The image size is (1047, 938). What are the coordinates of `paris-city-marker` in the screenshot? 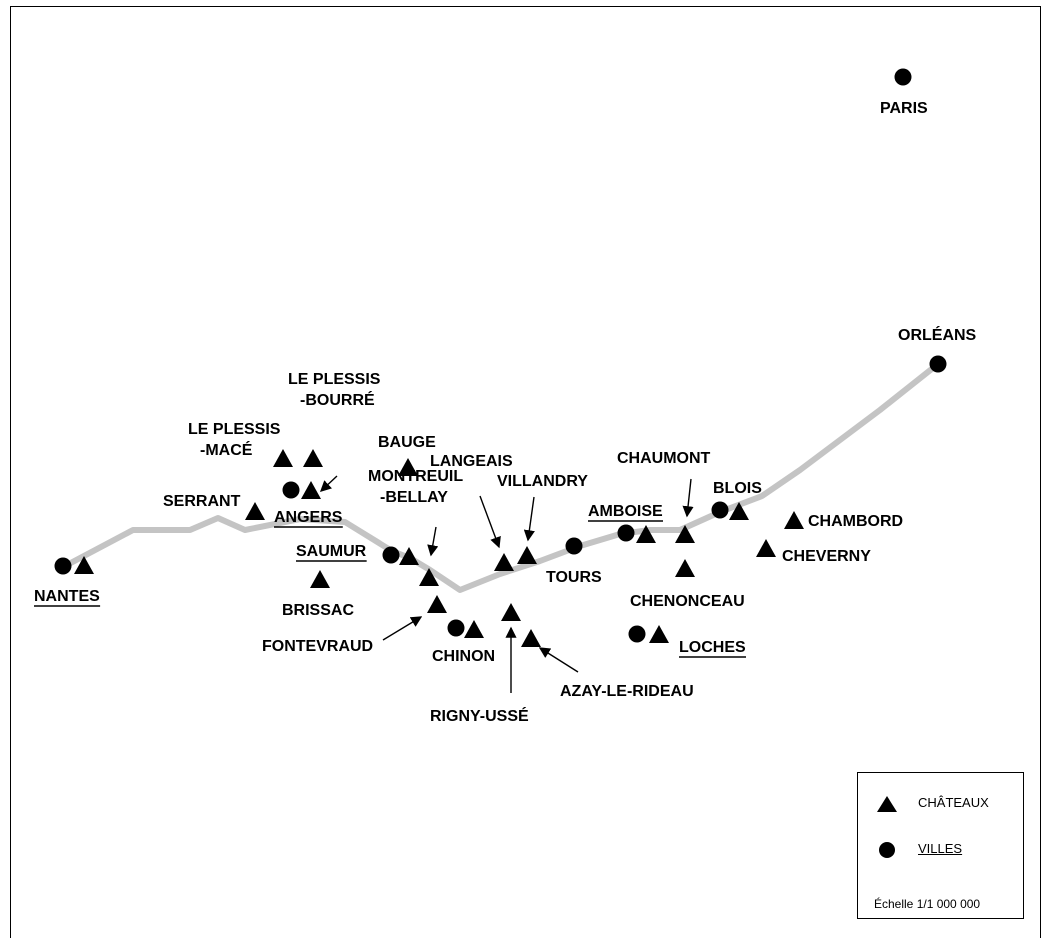 It's located at (903, 77).